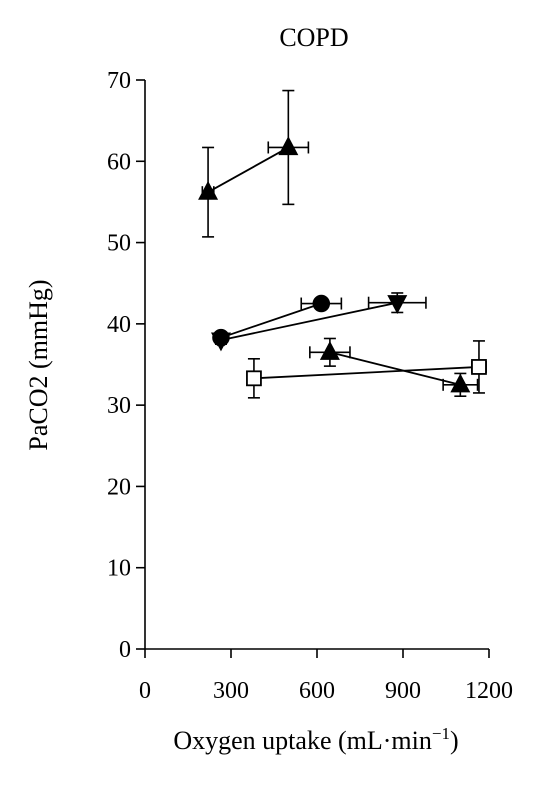  Describe the element at coordinates (119, 162) in the screenshot. I see `y-tick-label: 60` at that location.